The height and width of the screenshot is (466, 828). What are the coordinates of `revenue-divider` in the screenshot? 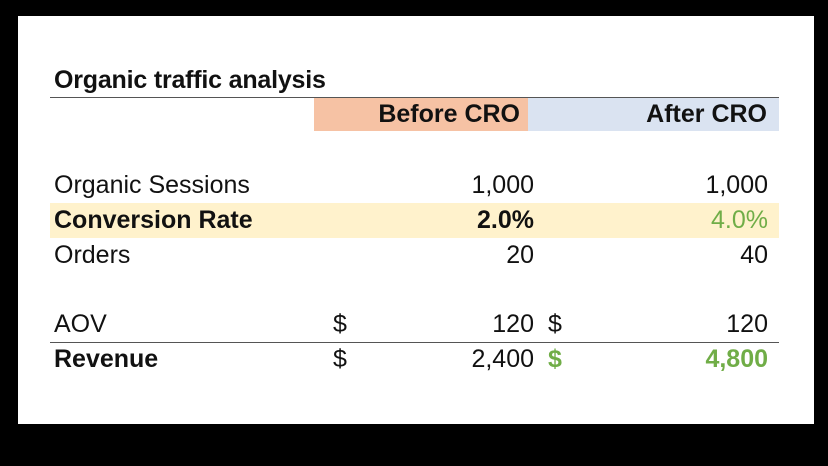 It's located at (414, 342).